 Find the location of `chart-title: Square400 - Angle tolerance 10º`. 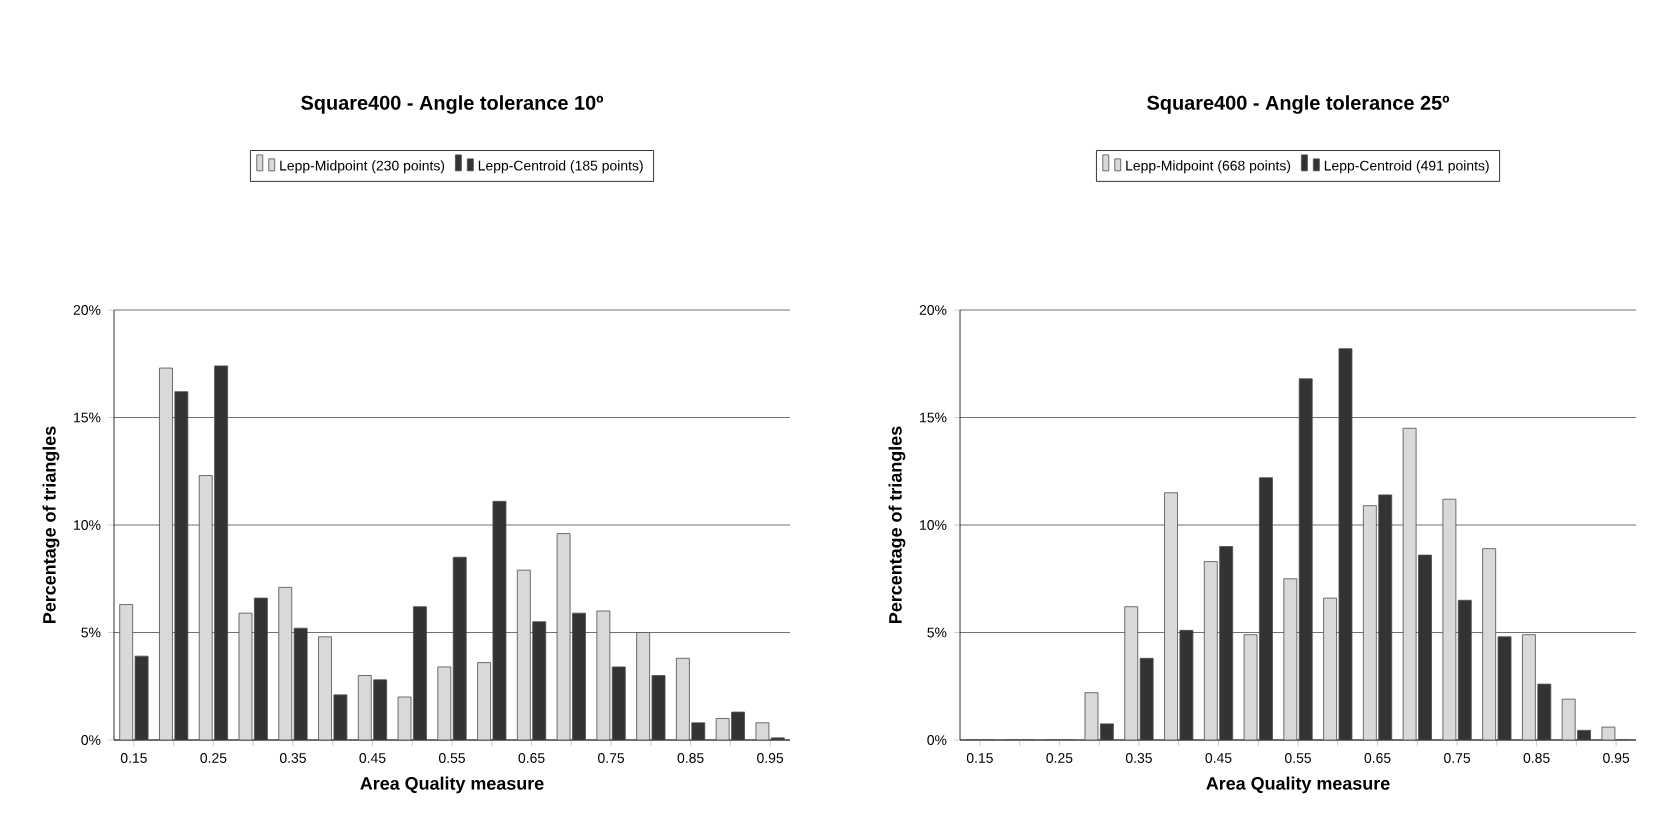

chart-title: Square400 - Angle tolerance 10º is located at coordinates (452, 104).